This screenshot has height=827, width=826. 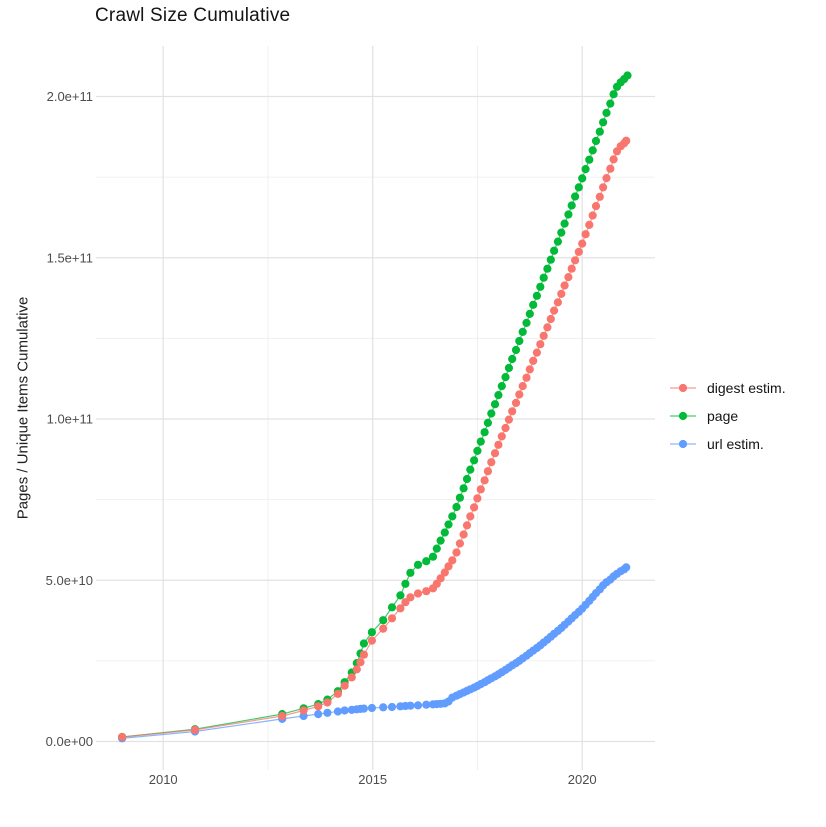 What do you see at coordinates (723, 415) in the screenshot?
I see `legend-item-label: page` at bounding box center [723, 415].